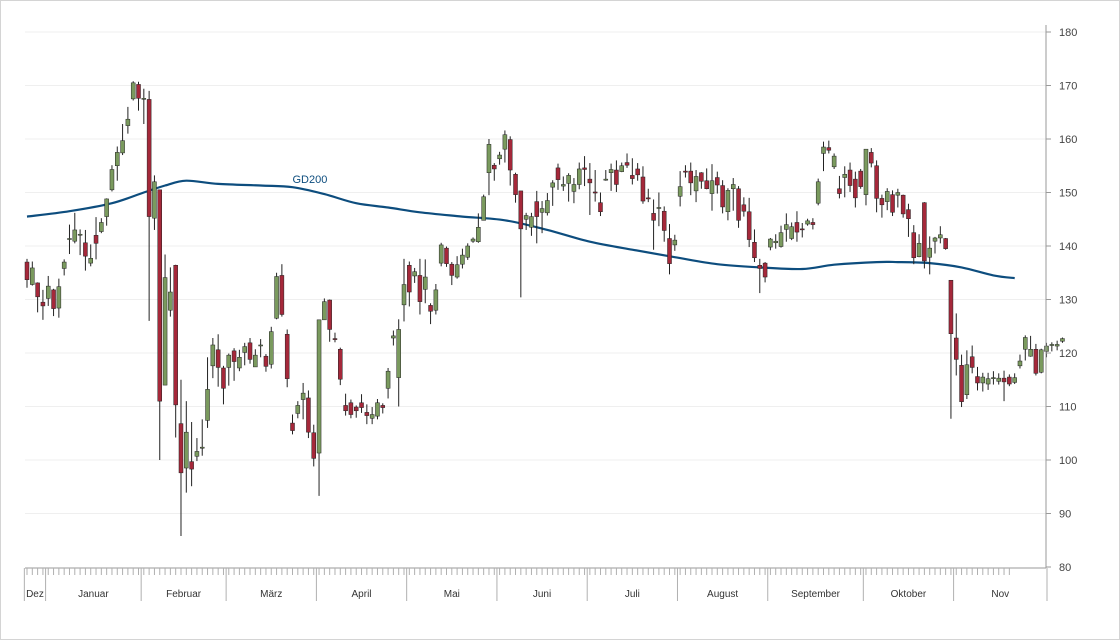 The image size is (1120, 640). I want to click on moving-average-label: GD200, so click(310, 180).